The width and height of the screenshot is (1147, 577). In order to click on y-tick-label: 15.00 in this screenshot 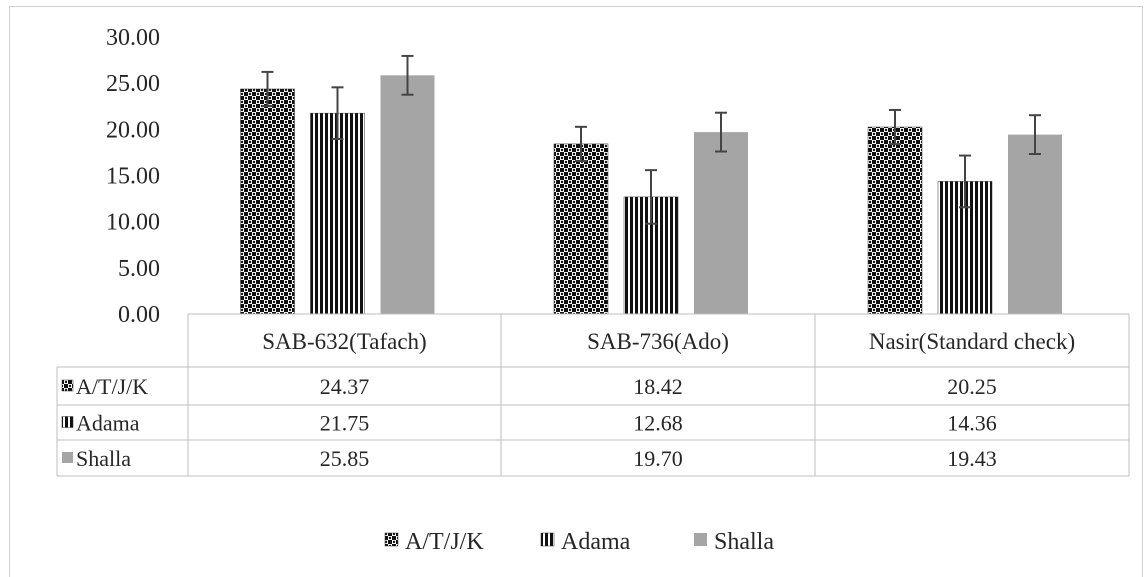, I will do `click(133, 177)`.